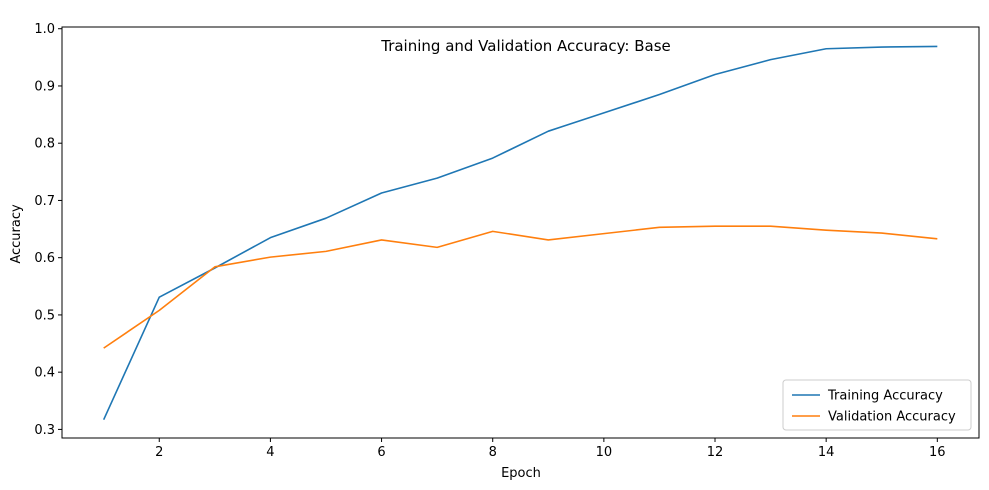  I want to click on legend: Training Accuracy Validation Accuracy, so click(877, 405).